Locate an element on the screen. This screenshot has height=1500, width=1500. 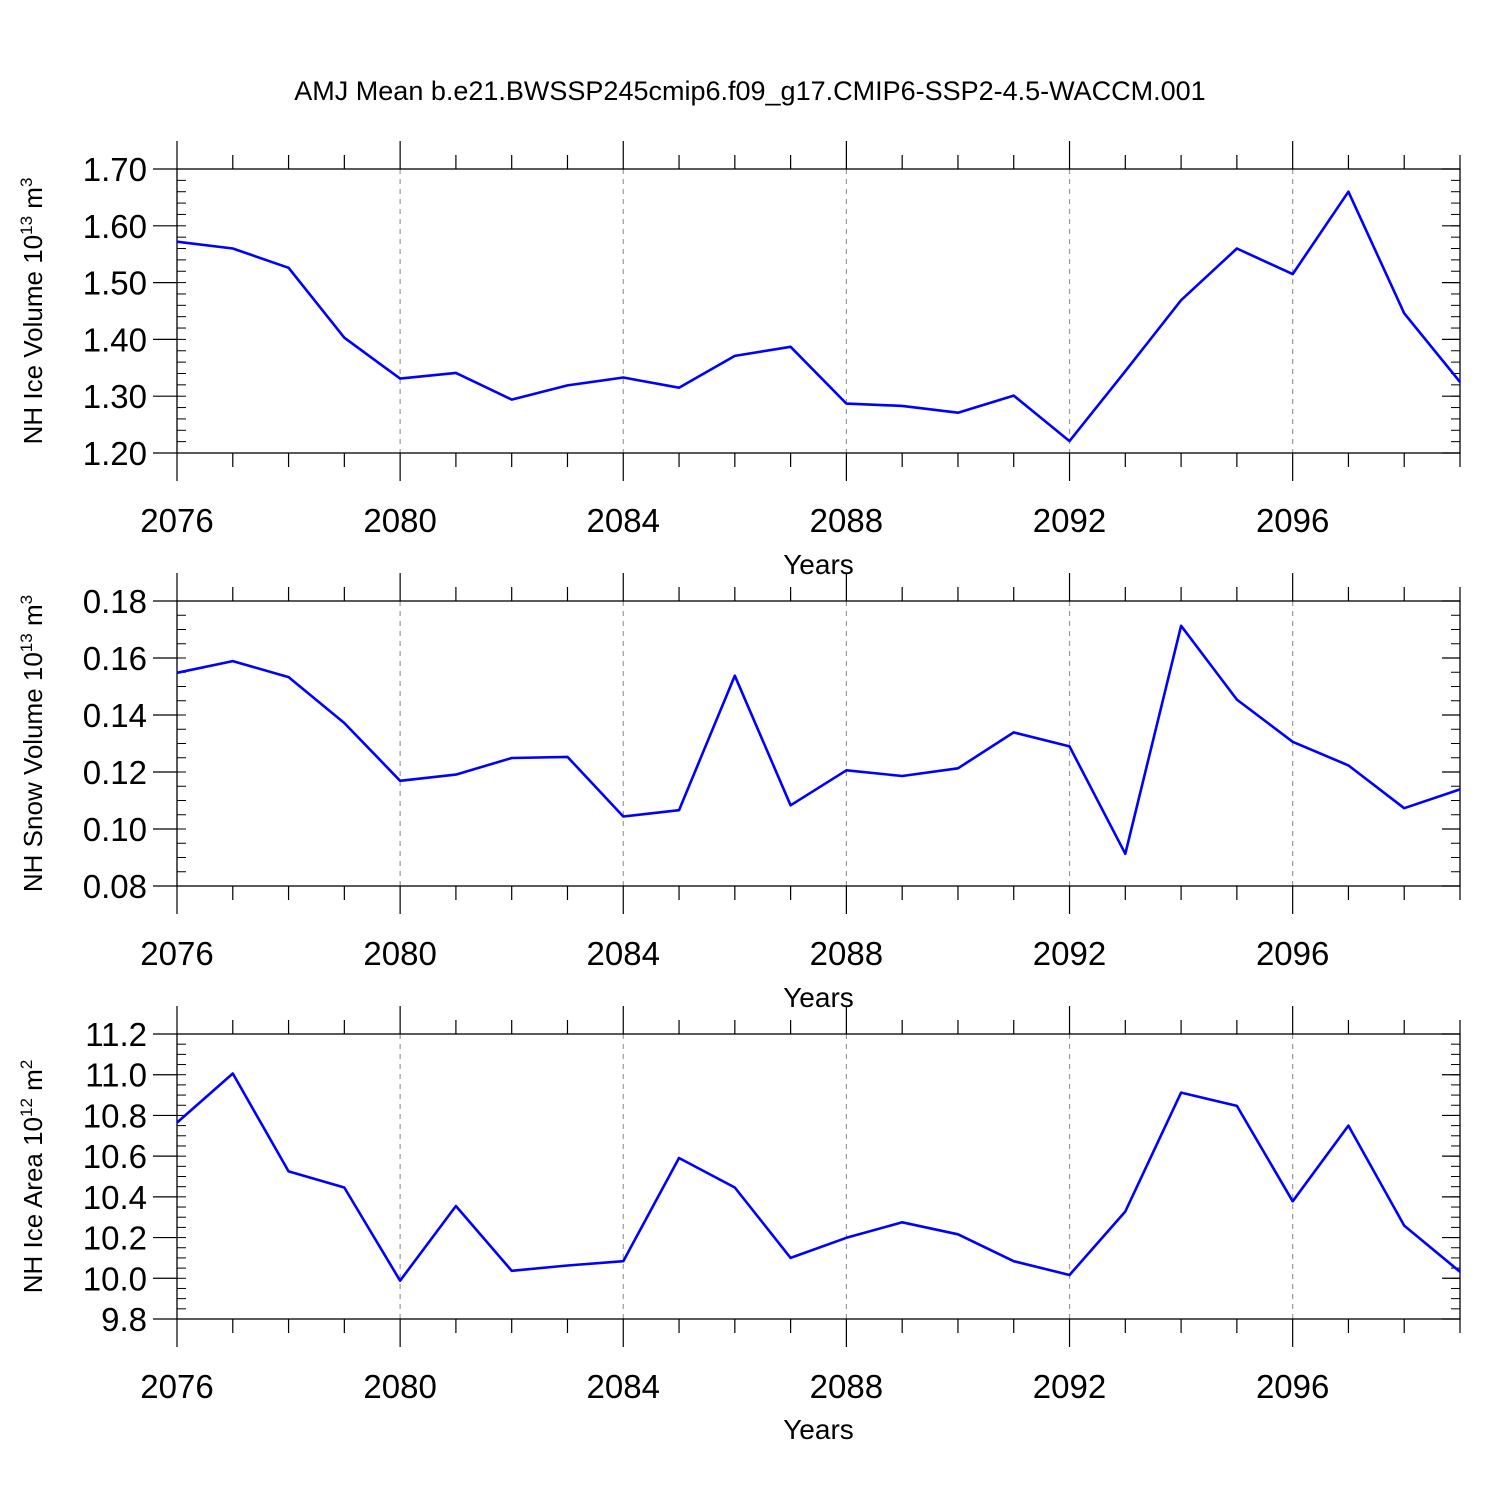
panel-2-x-tick-label: 2088 is located at coordinates (846, 953).